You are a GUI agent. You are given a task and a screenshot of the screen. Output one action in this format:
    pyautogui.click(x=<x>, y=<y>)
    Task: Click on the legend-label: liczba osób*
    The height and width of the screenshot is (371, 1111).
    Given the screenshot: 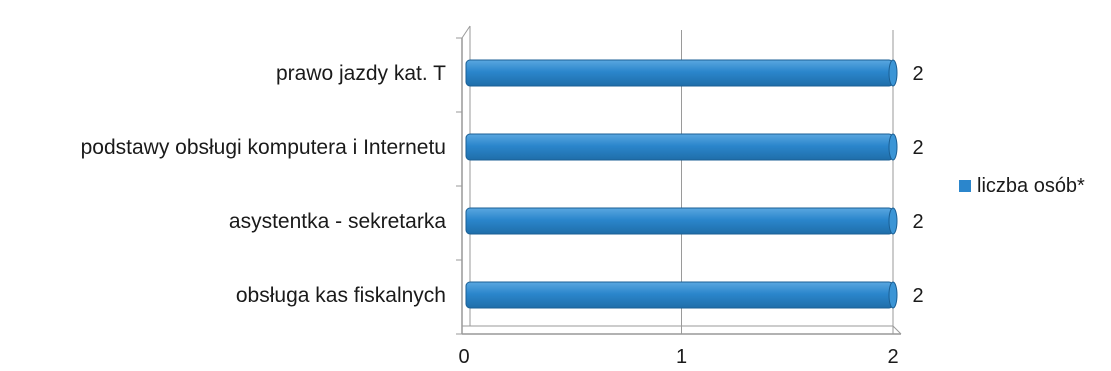 What is the action you would take?
    pyautogui.click(x=1031, y=186)
    